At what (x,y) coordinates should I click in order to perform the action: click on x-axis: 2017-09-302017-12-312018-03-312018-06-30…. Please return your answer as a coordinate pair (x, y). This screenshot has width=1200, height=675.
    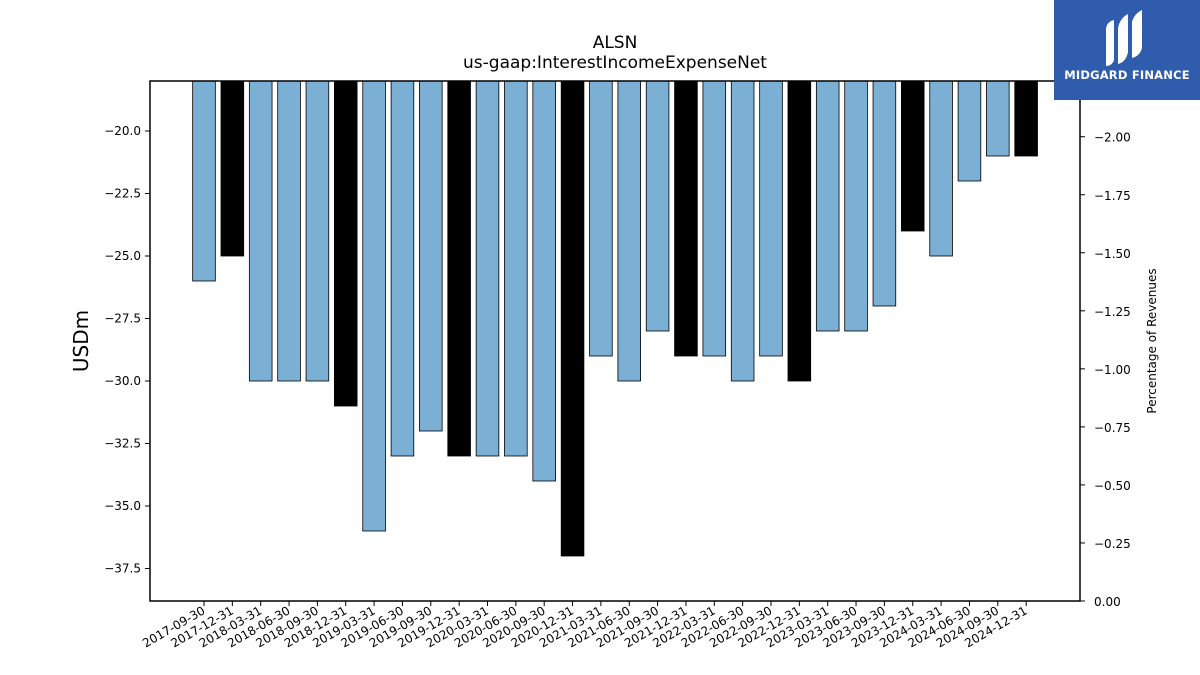
    Looking at the image, I should click on (585, 625).